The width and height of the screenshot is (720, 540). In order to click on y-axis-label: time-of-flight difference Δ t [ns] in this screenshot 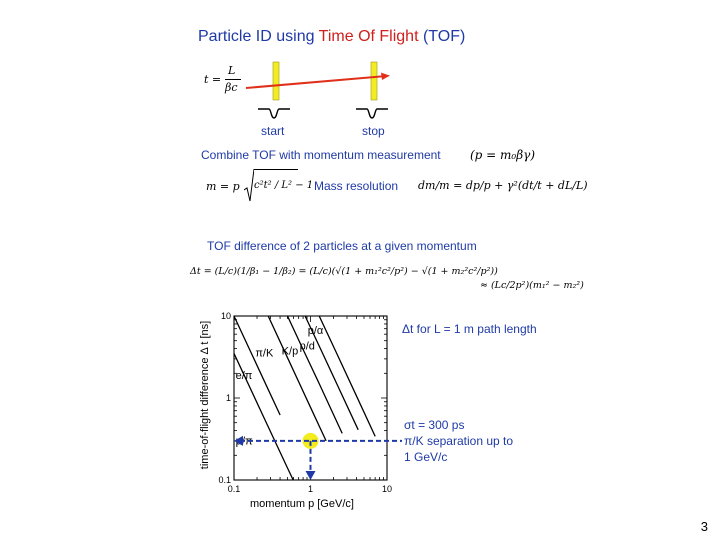, I will do `click(206, 395)`.